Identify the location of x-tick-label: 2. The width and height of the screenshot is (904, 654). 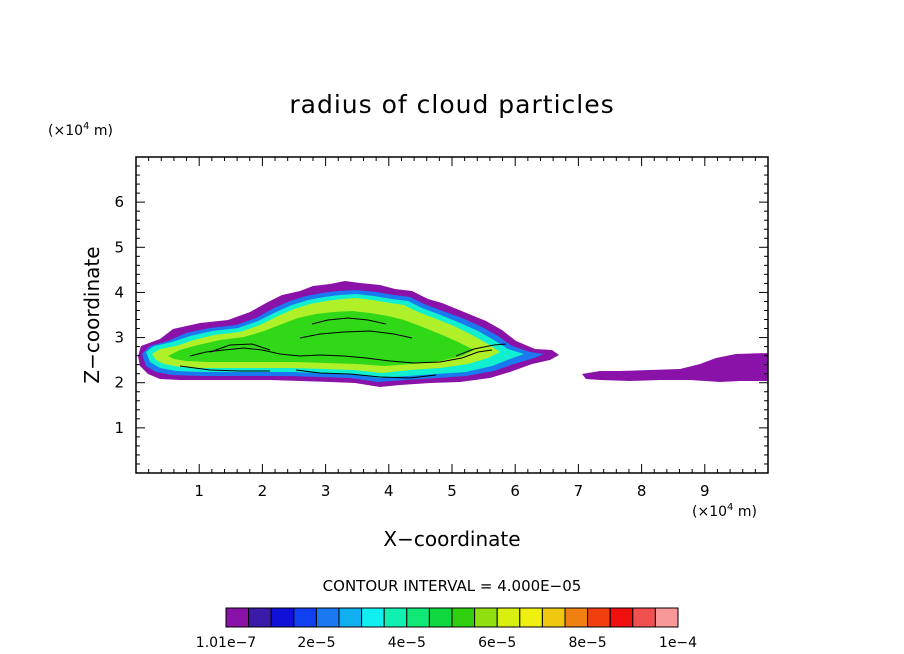
(263, 491).